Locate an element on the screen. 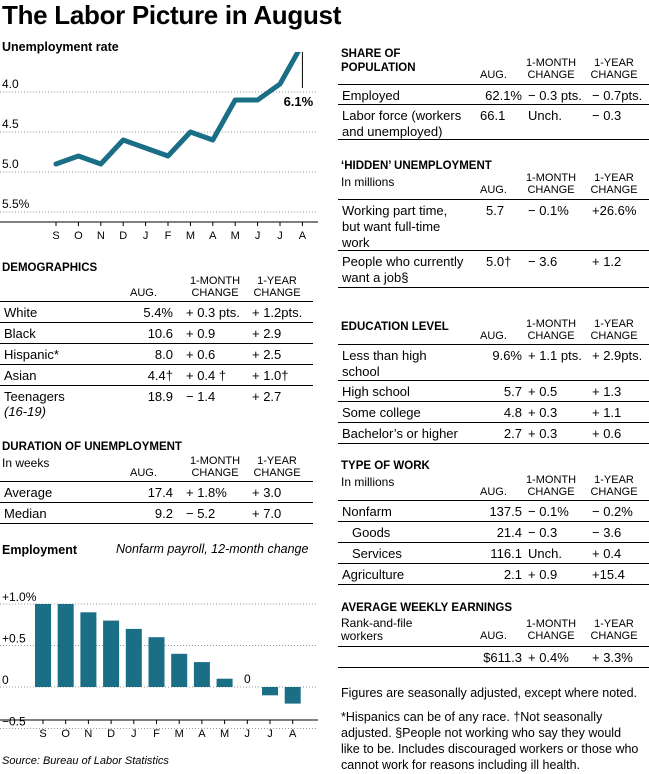  table-row: Agriculture 2.1 + 0.9 +15.4 is located at coordinates (493, 574).